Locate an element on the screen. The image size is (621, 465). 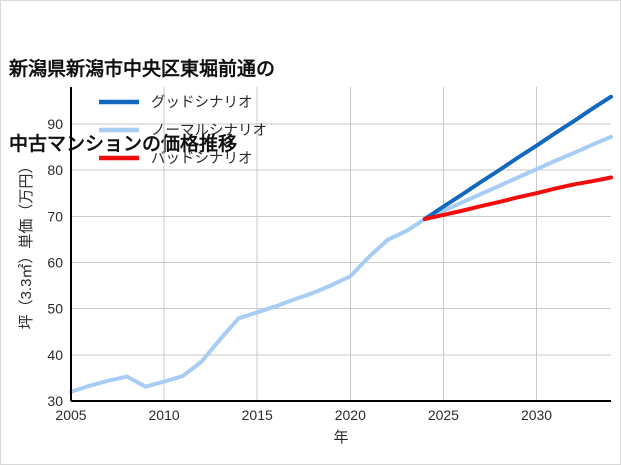
x-tick-label: 2005 is located at coordinates (70, 415).